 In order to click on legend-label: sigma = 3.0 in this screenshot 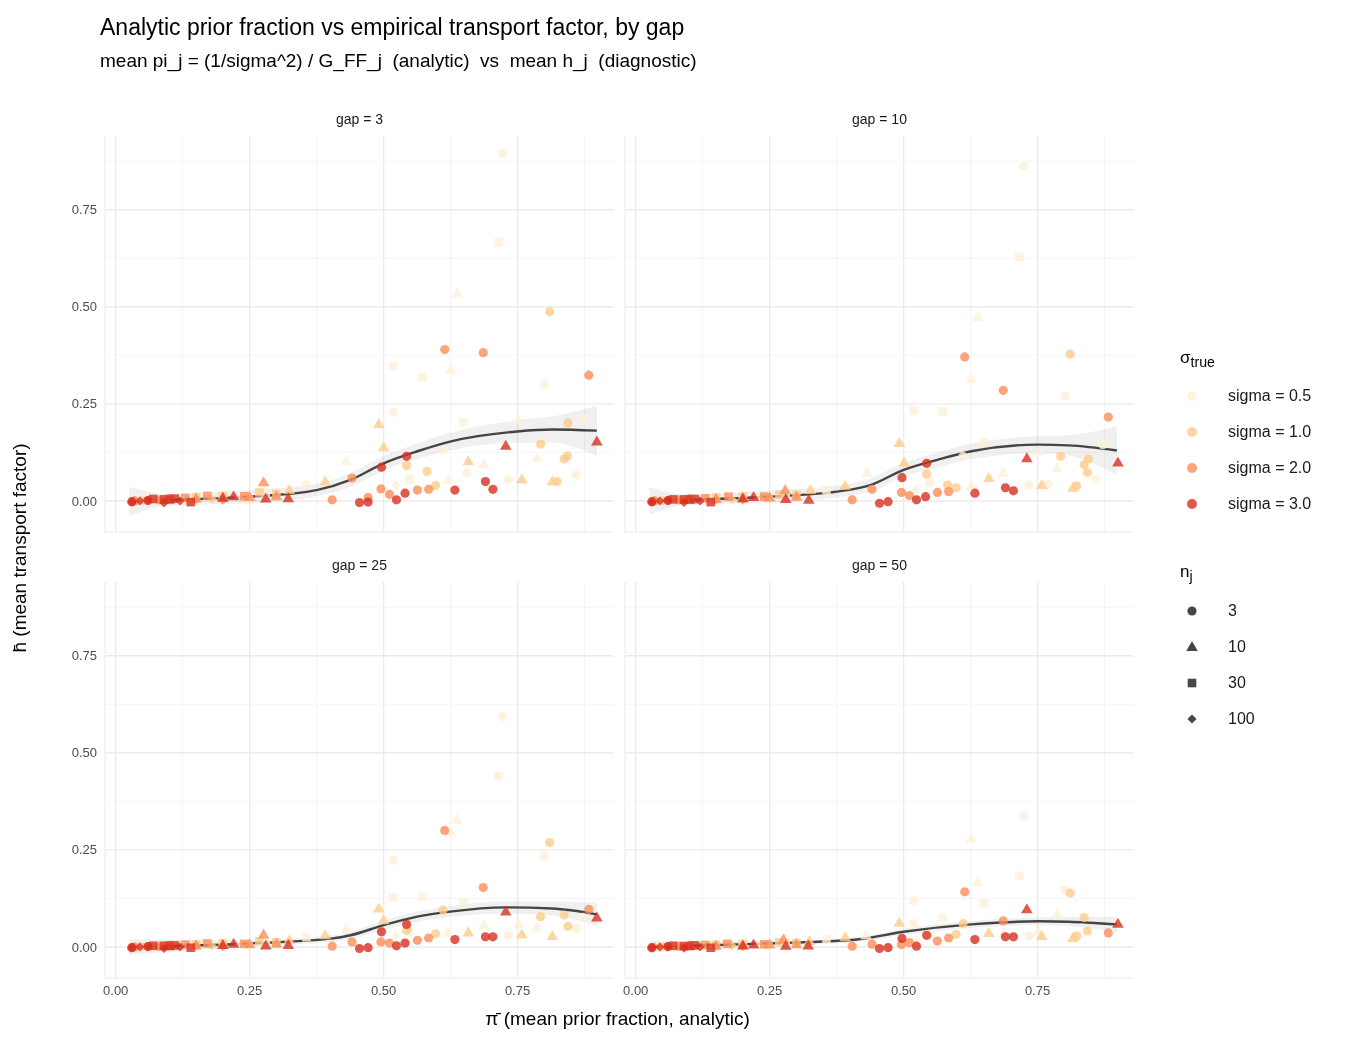, I will do `click(1270, 504)`.